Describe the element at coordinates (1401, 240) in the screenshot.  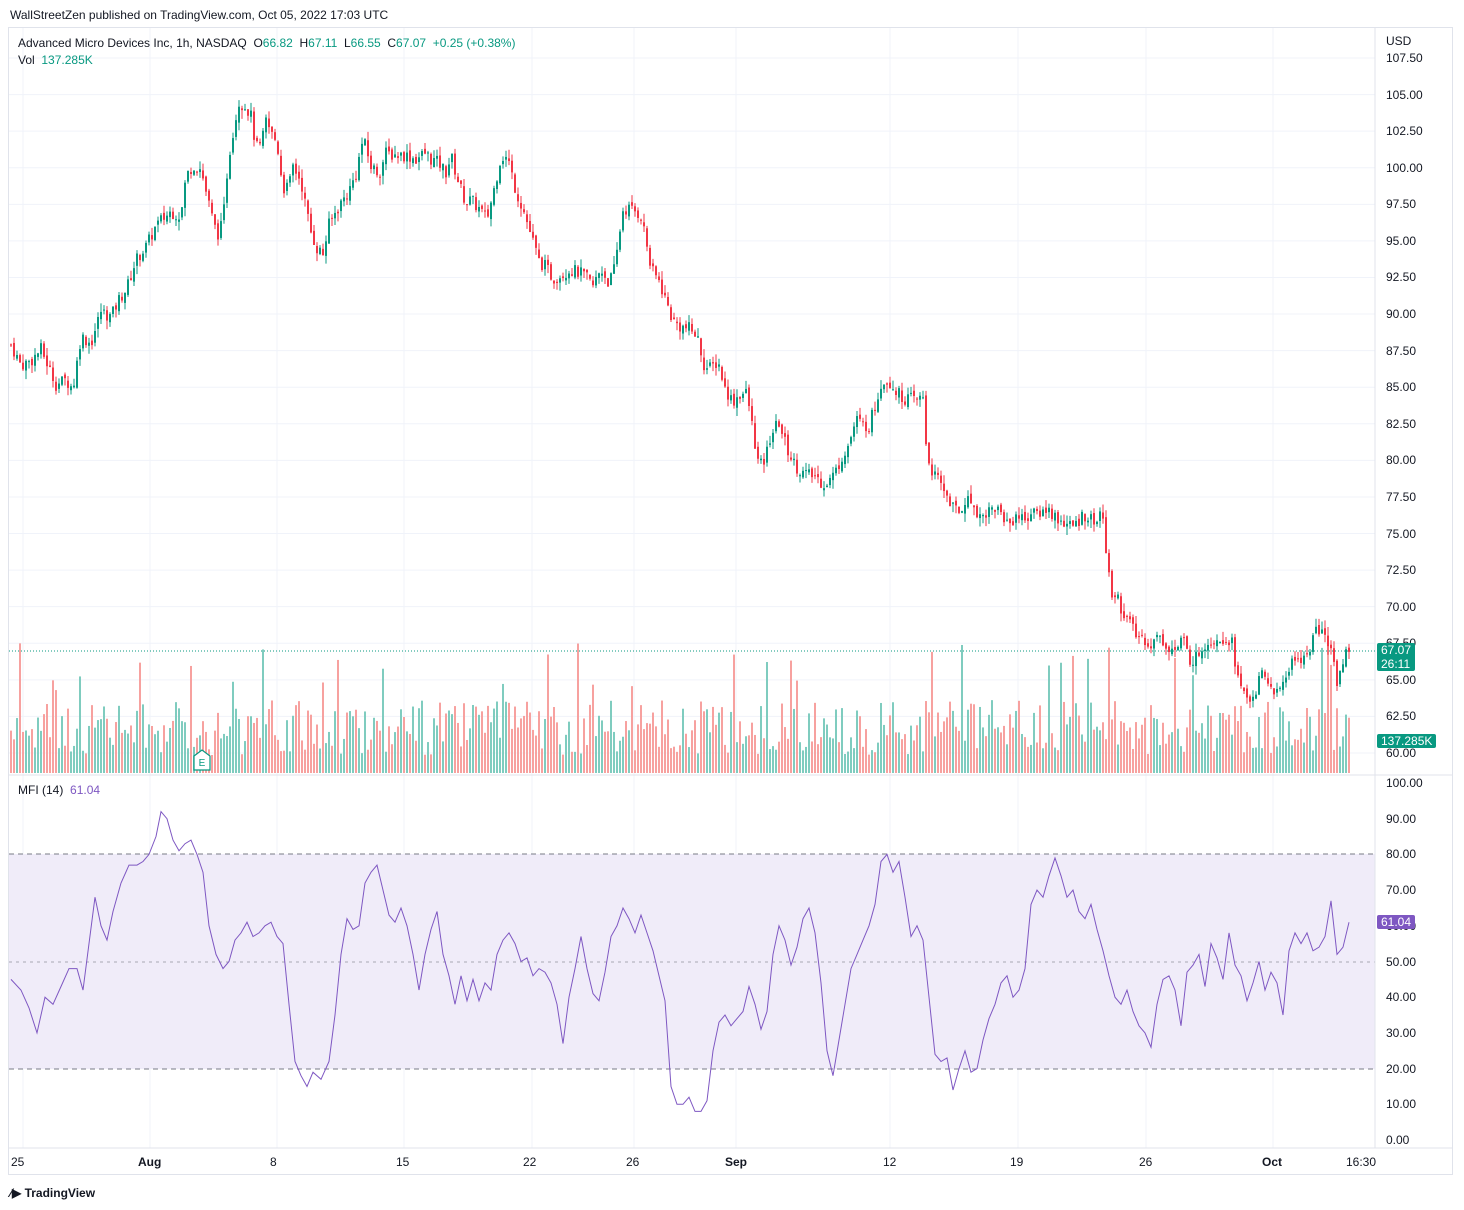
I see `price-tick-label: 95.00` at that location.